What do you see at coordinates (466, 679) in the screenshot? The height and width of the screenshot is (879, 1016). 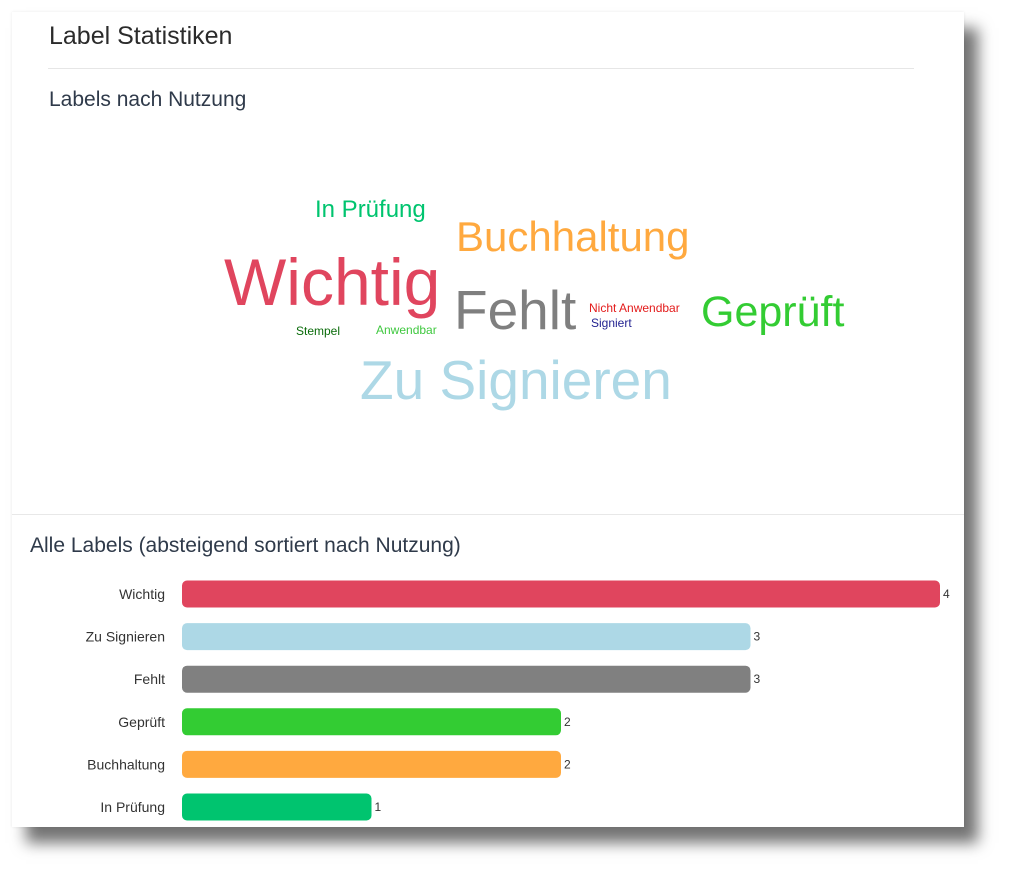 I see `bar-fehlt` at bounding box center [466, 679].